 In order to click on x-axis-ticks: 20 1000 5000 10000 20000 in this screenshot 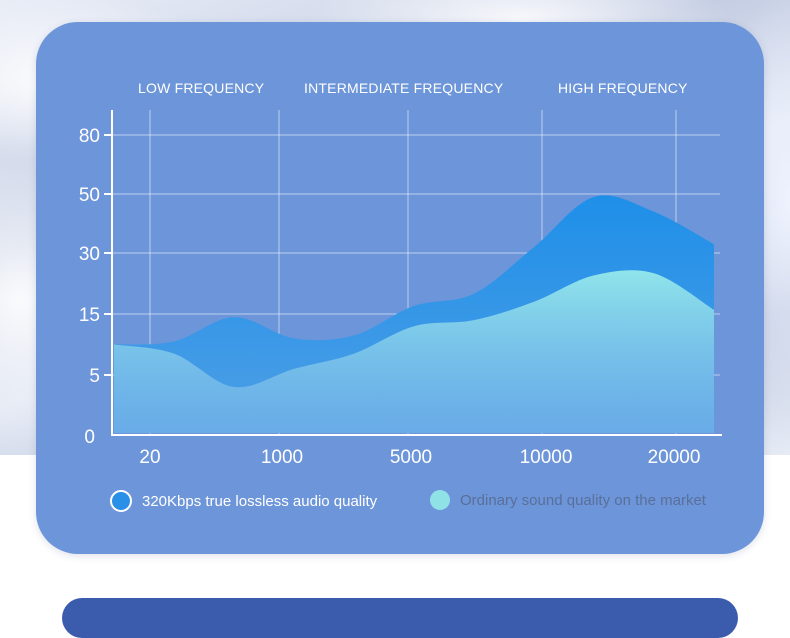, I will do `click(419, 457)`.